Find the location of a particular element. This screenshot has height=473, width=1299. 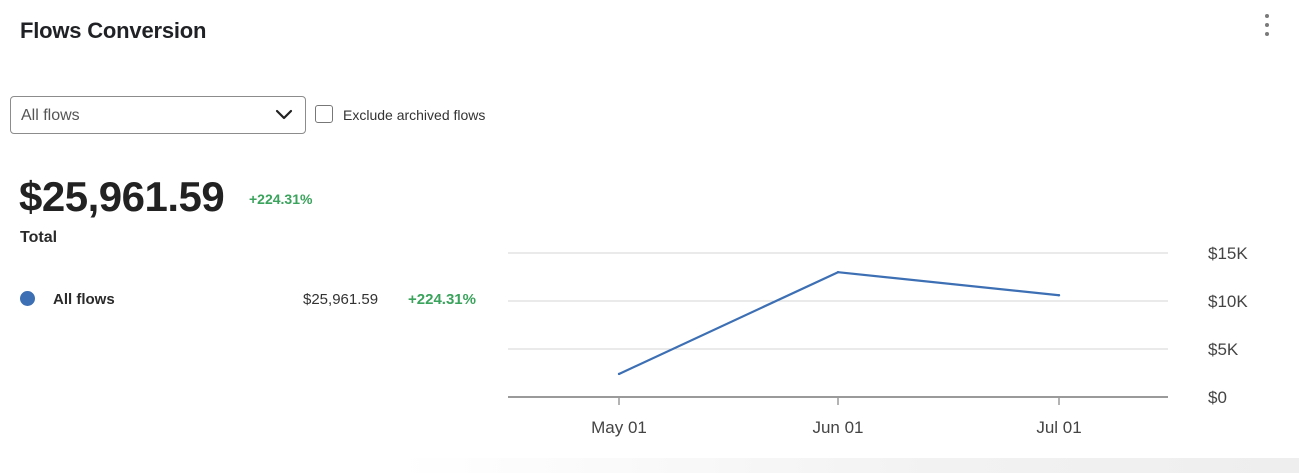

y-tick-label: $15K is located at coordinates (1228, 253).